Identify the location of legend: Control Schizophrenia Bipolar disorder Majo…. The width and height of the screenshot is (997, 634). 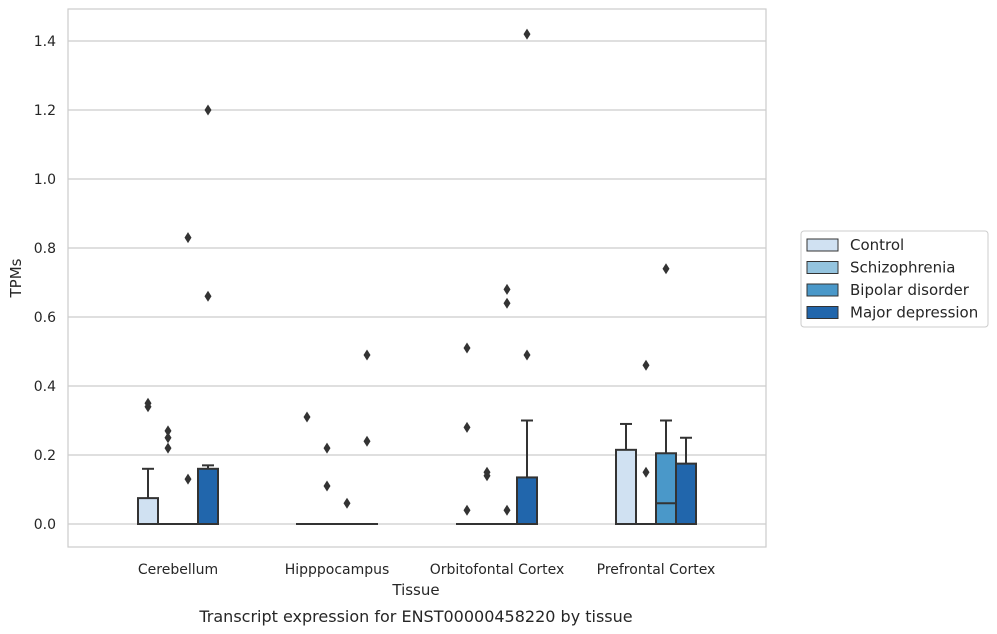
(894, 279).